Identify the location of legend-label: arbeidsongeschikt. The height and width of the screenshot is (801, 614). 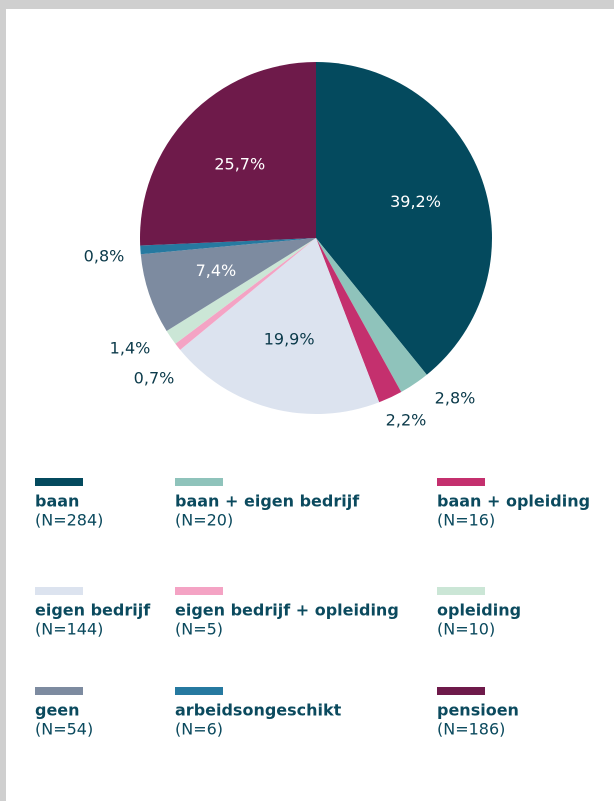
(258, 710).